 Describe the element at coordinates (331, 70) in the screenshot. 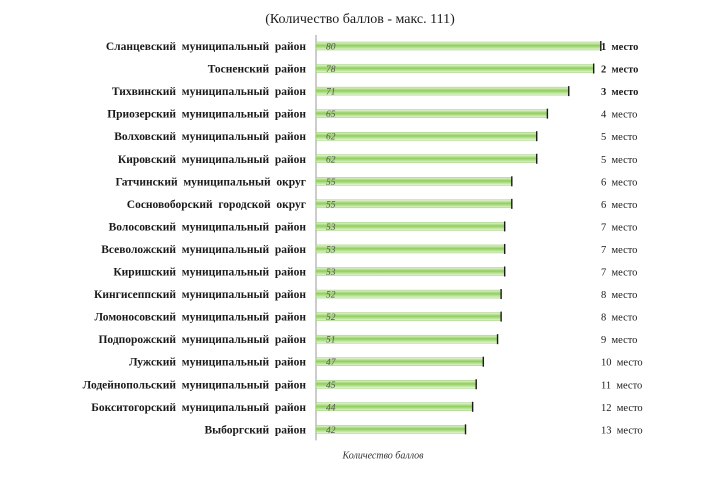

I see `data-label: 78` at that location.